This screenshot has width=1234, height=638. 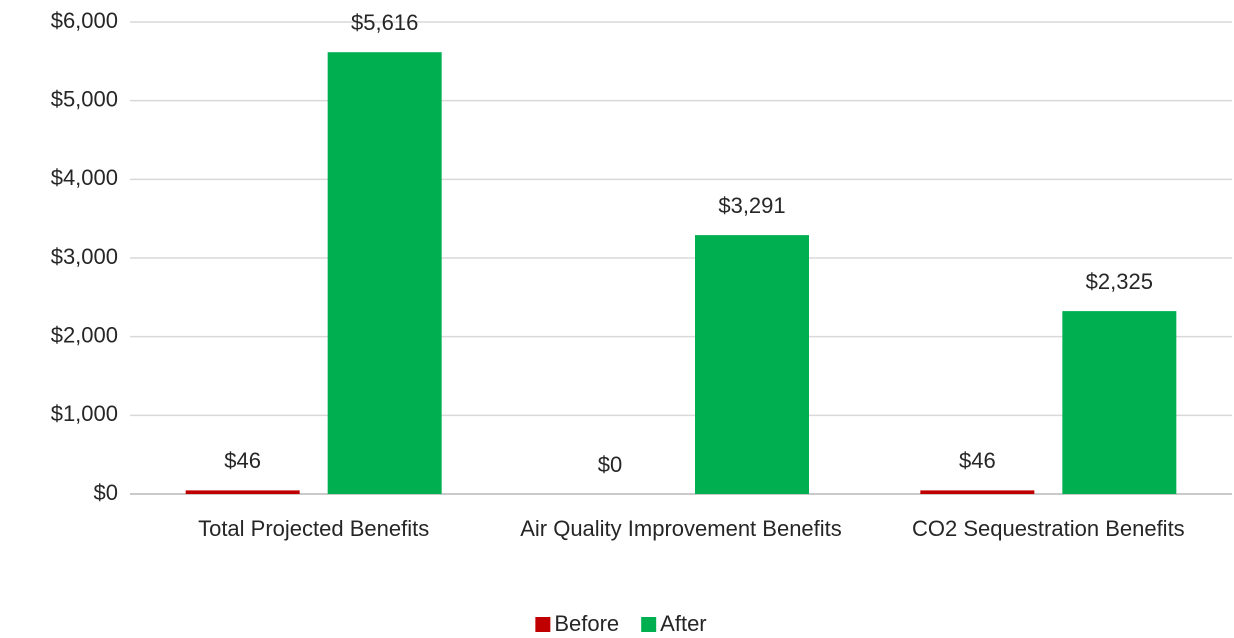 I want to click on x-tick-label: Total Projected Benefits, so click(x=314, y=528).